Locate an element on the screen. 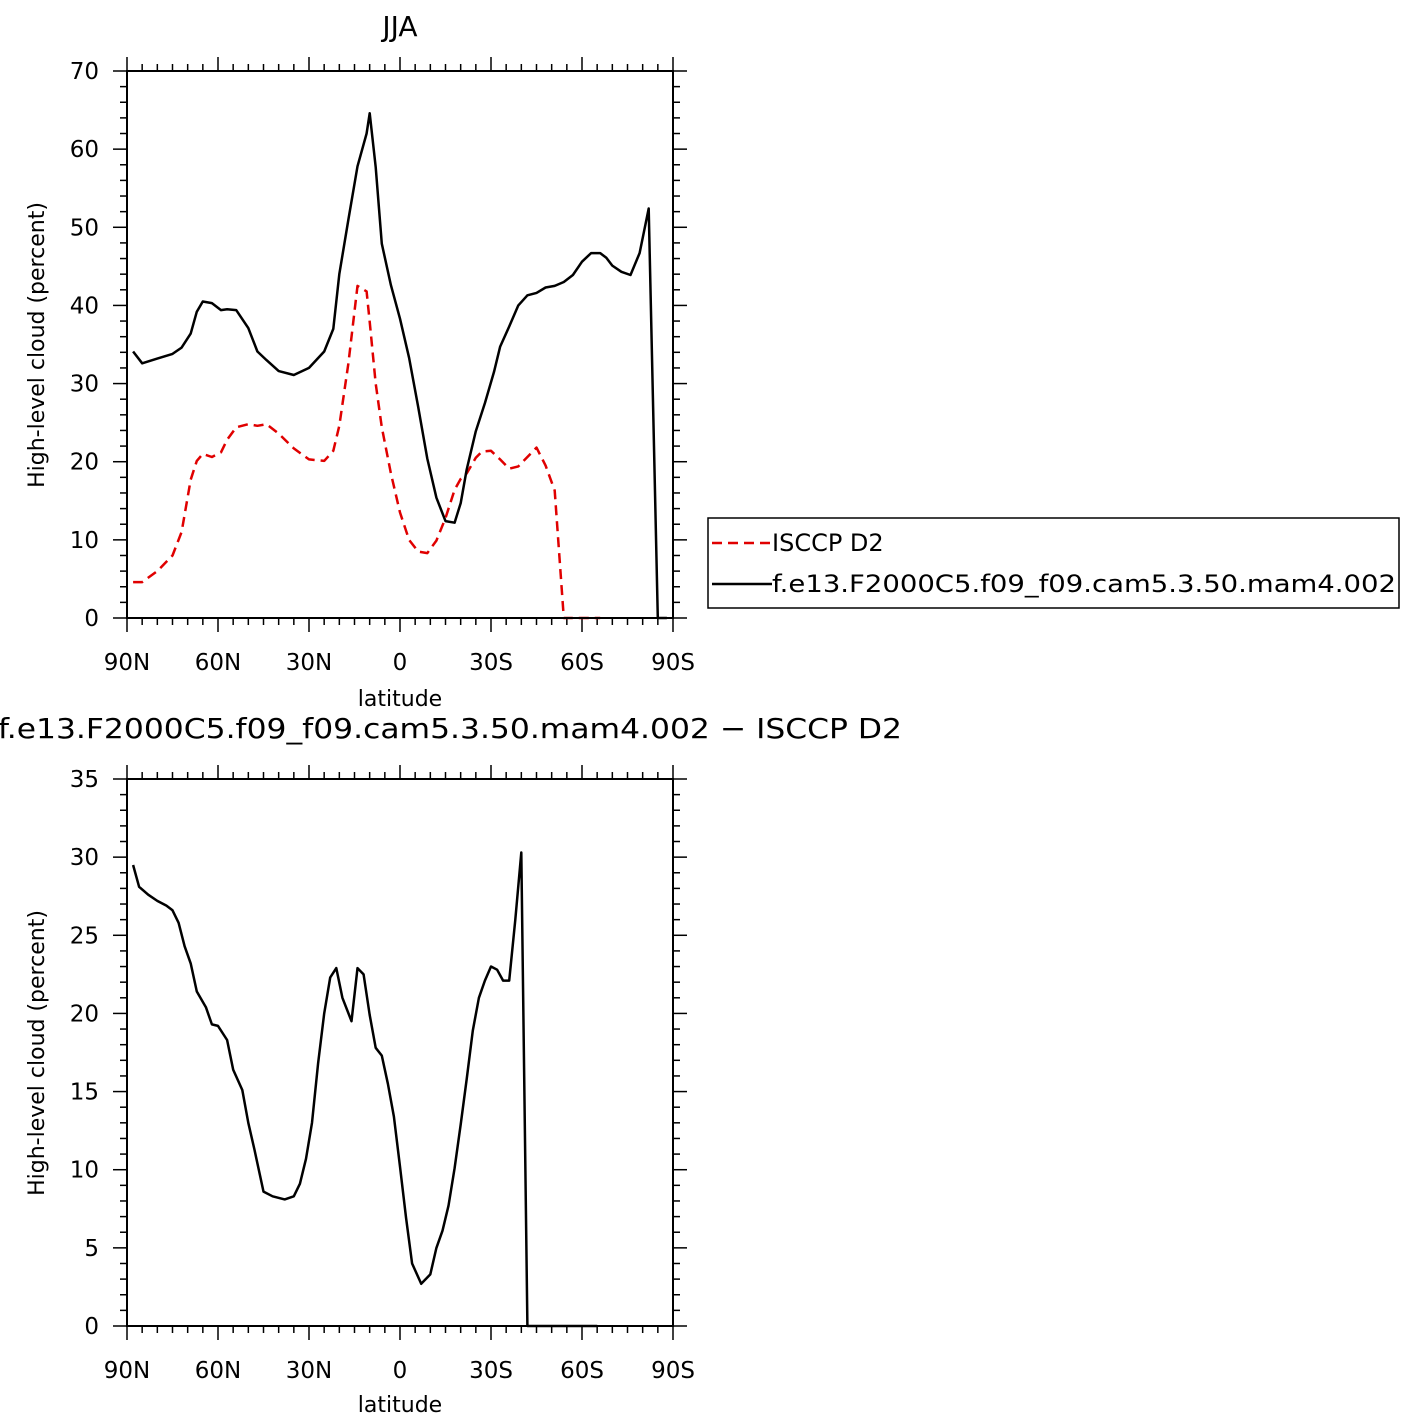  top-x-tick-label: 90S is located at coordinates (673, 663).